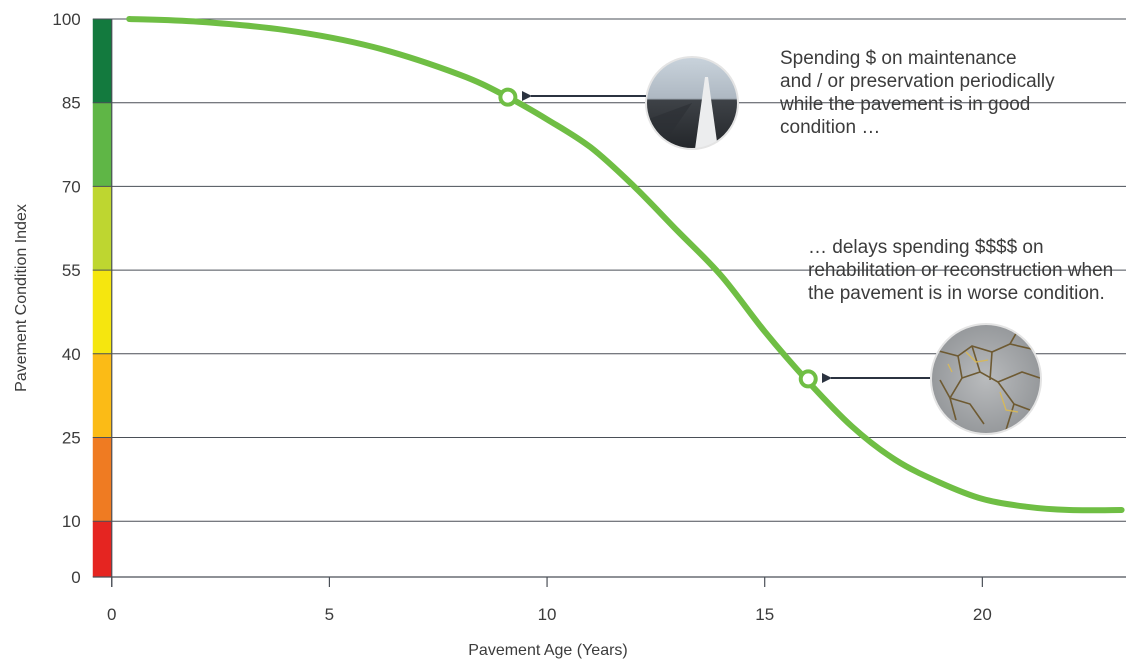 The width and height of the screenshot is (1133, 660). What do you see at coordinates (905, 104) in the screenshot?
I see `annotation-line: while the pavement is in good` at bounding box center [905, 104].